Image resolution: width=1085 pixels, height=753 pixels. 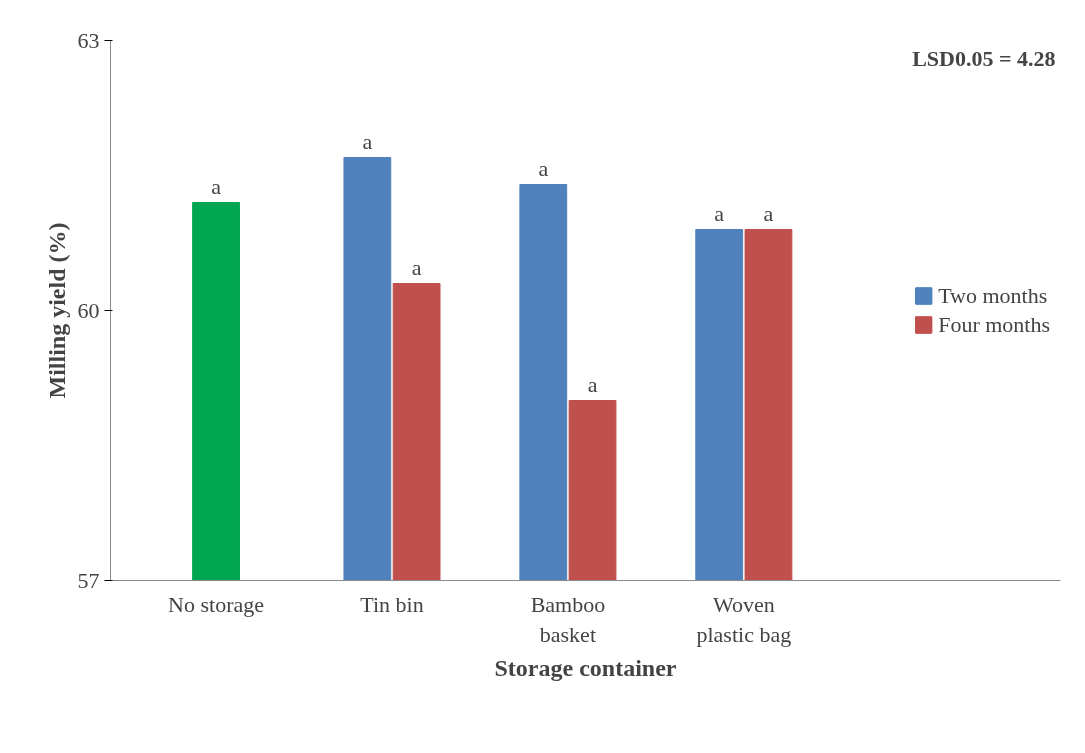 I want to click on y-tick-label: 60, so click(x=88, y=310).